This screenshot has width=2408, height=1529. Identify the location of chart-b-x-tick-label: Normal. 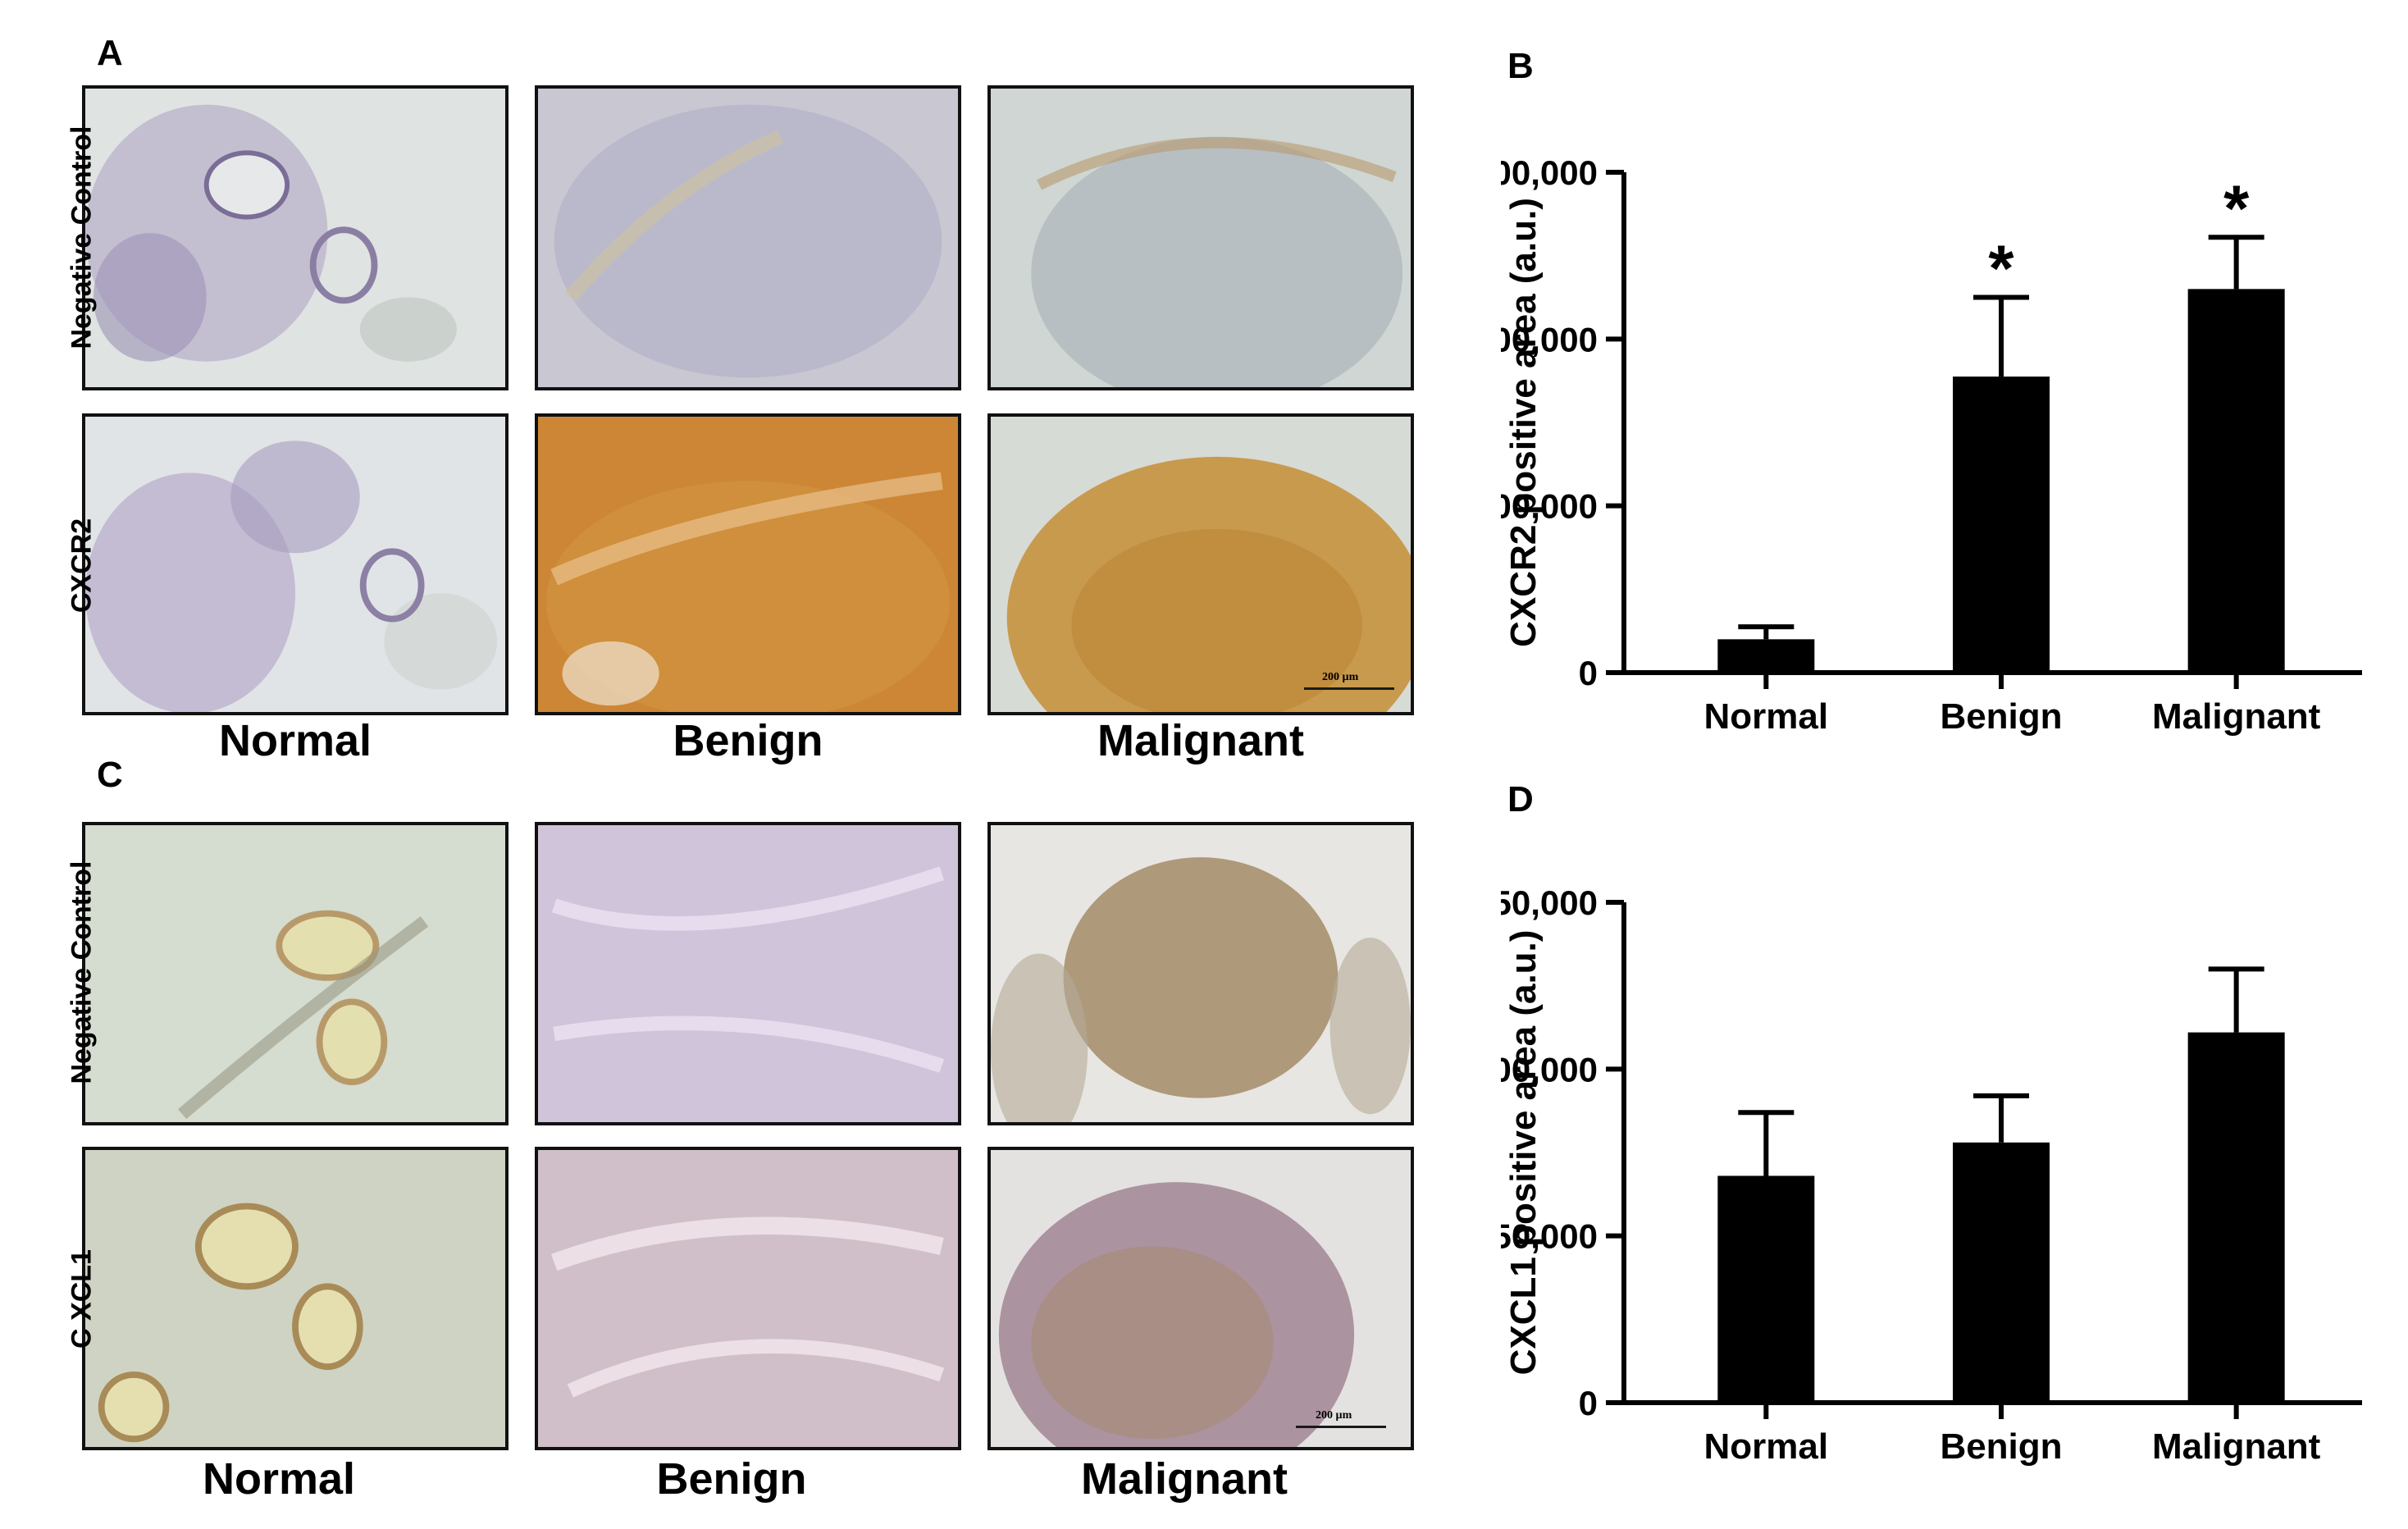
(1767, 716).